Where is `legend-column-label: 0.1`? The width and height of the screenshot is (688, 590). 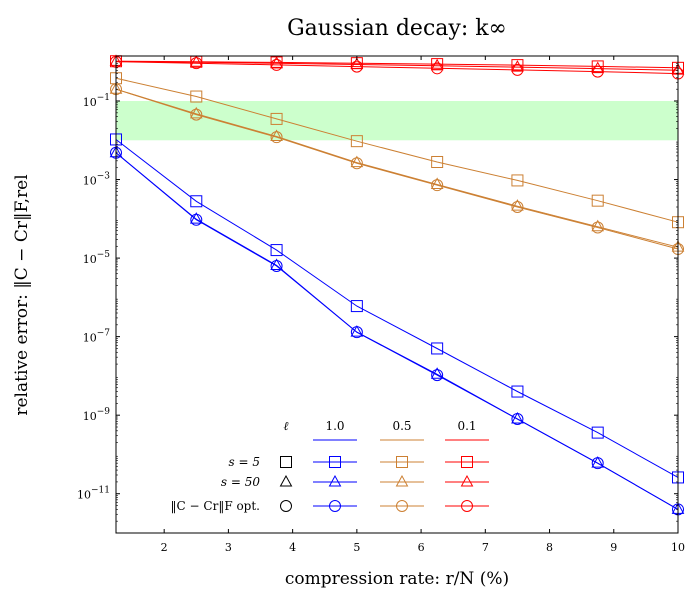
legend-column-label: 0.1 is located at coordinates (466, 426).